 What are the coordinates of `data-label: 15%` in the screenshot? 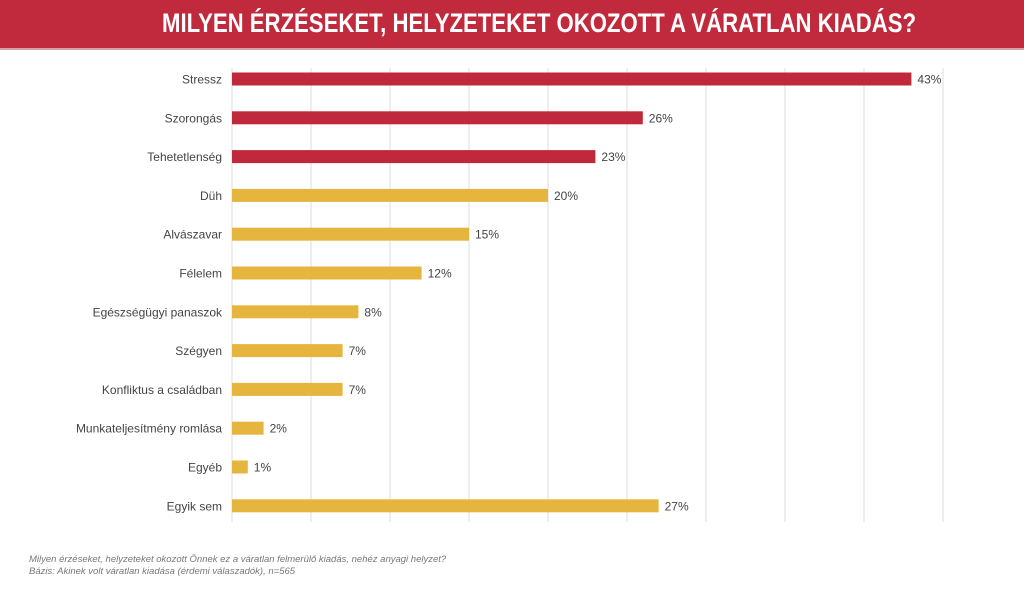 It's located at (487, 235).